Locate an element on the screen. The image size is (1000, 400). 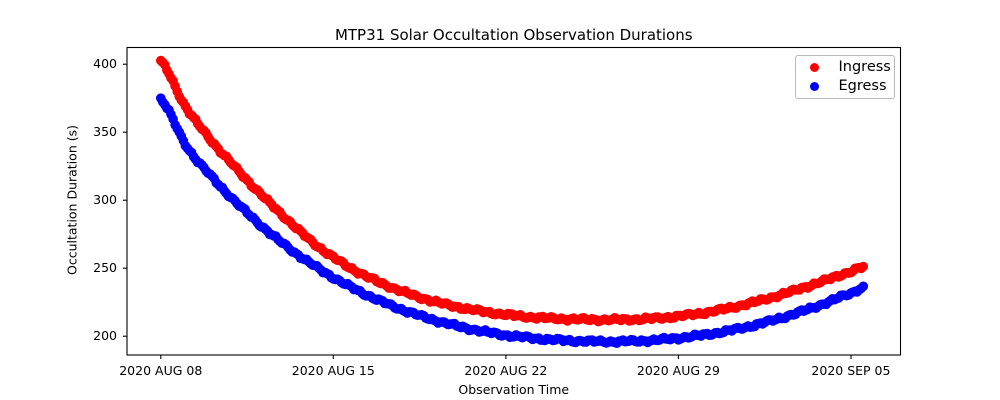
x-tick-label: 2020 SEP 05 is located at coordinates (851, 370).